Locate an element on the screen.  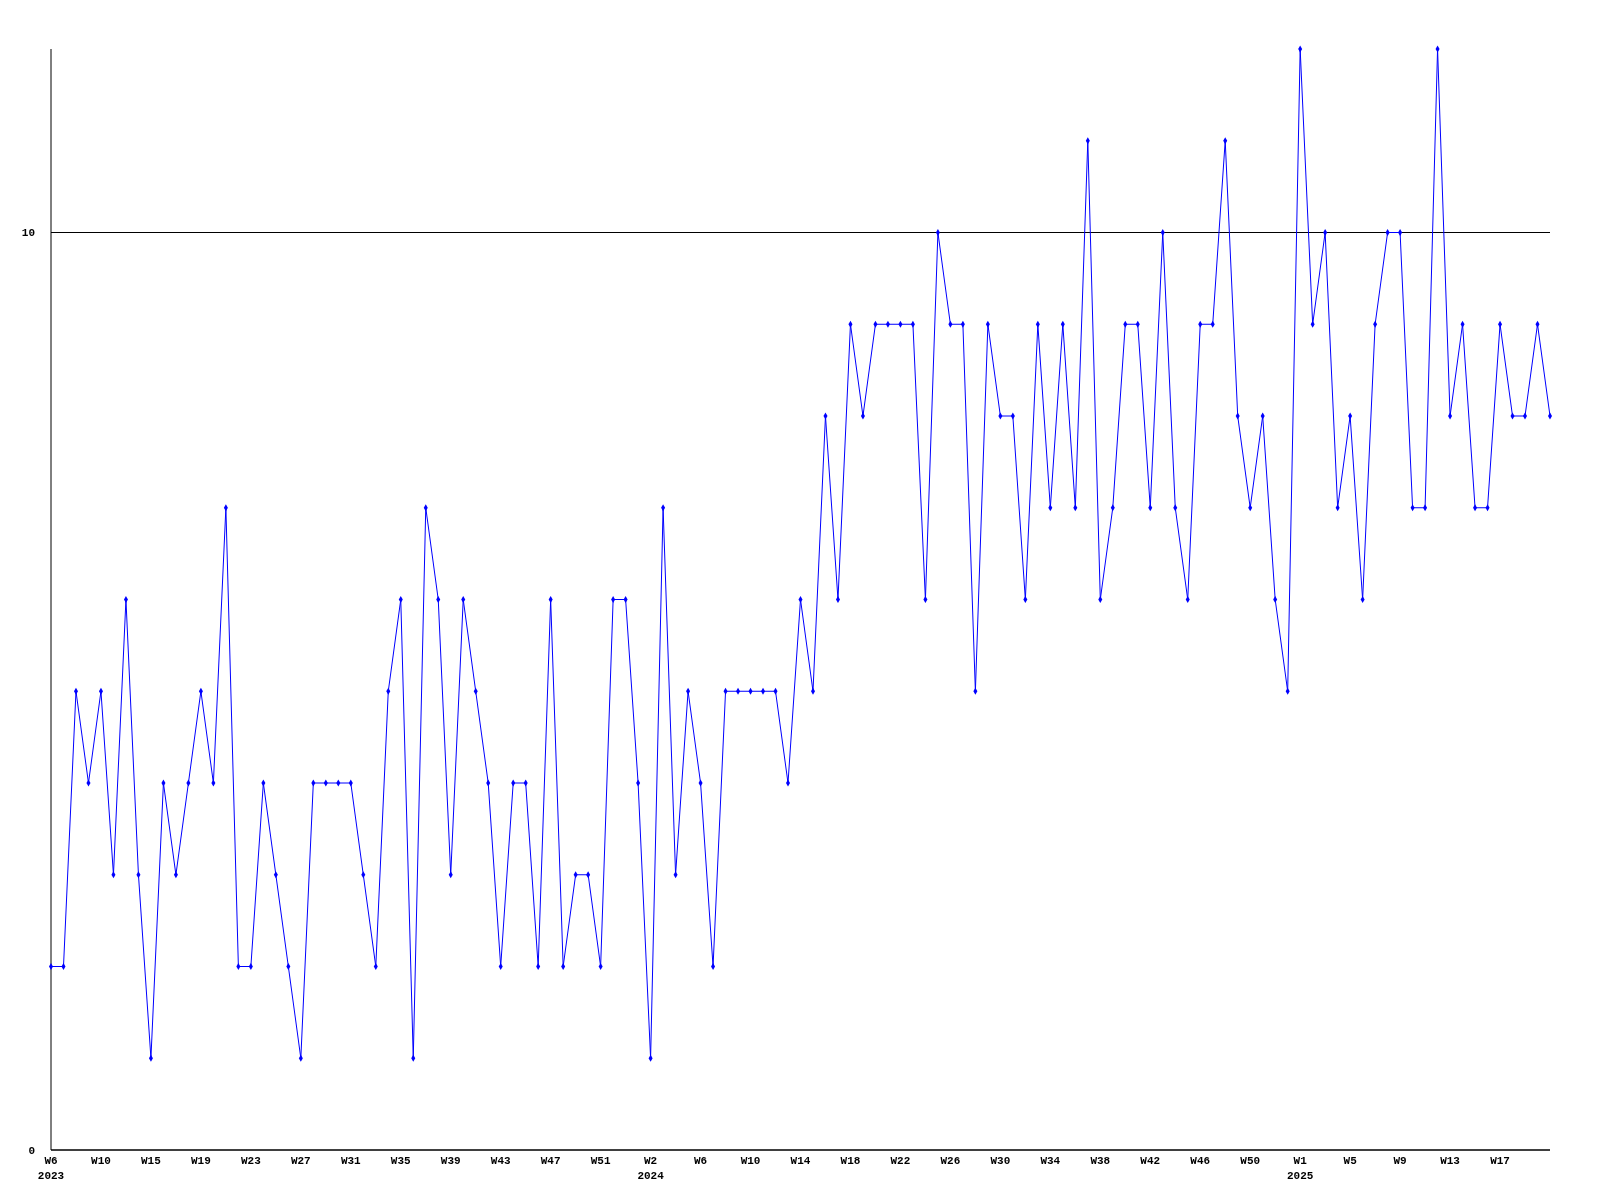
x-tick-label: W35 is located at coordinates (401, 1161).